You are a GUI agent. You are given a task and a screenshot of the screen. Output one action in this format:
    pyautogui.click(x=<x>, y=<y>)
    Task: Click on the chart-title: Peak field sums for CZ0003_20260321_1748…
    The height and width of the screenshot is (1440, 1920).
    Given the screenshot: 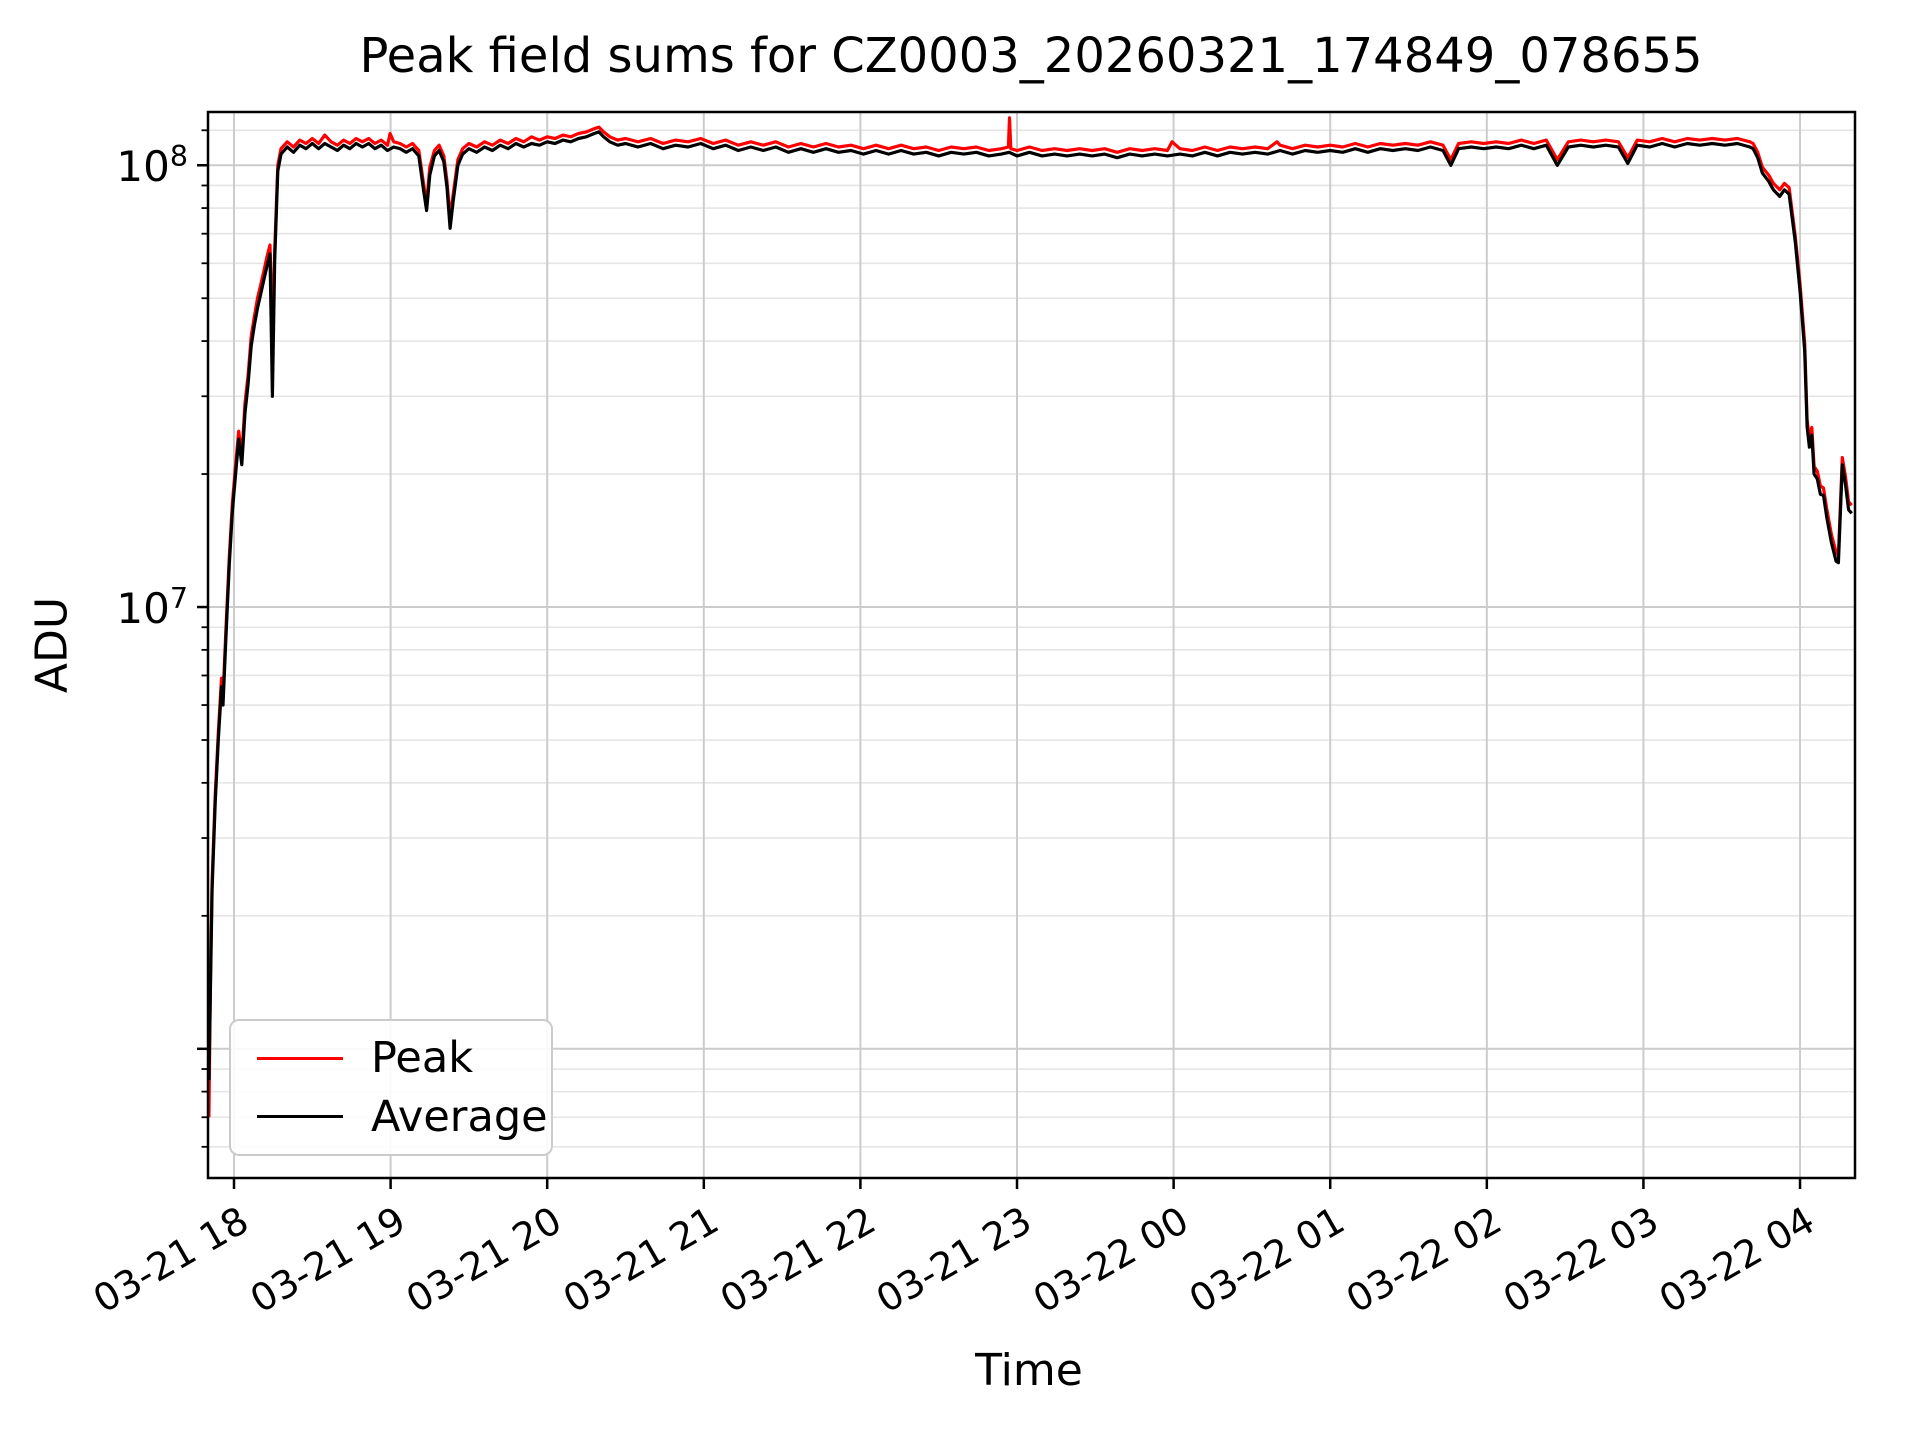 What is the action you would take?
    pyautogui.click(x=1031, y=56)
    